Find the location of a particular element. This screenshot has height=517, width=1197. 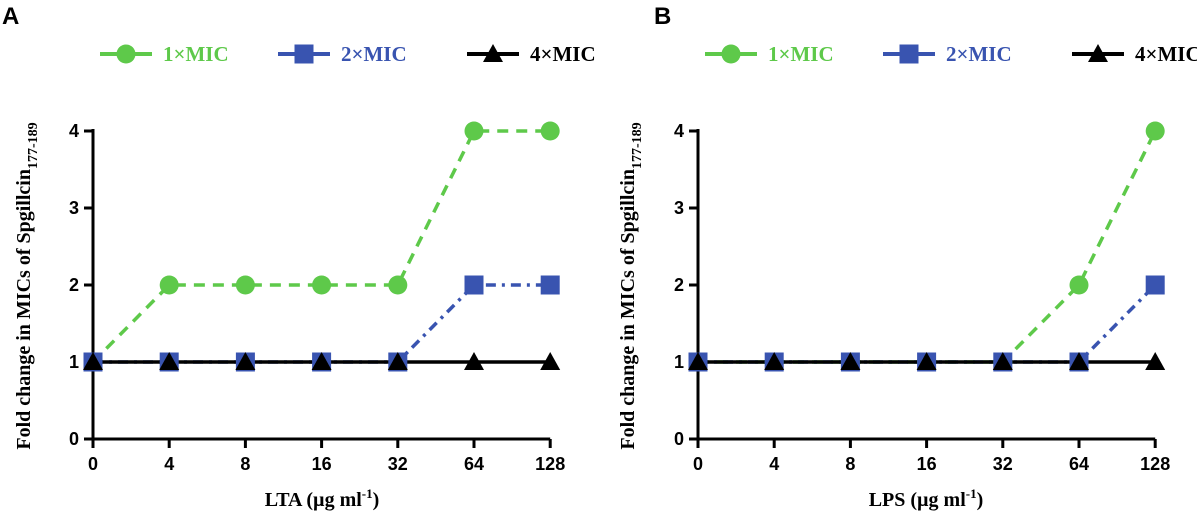

x-axis-title: LTA (µg ml-1) is located at coordinates (322, 498).